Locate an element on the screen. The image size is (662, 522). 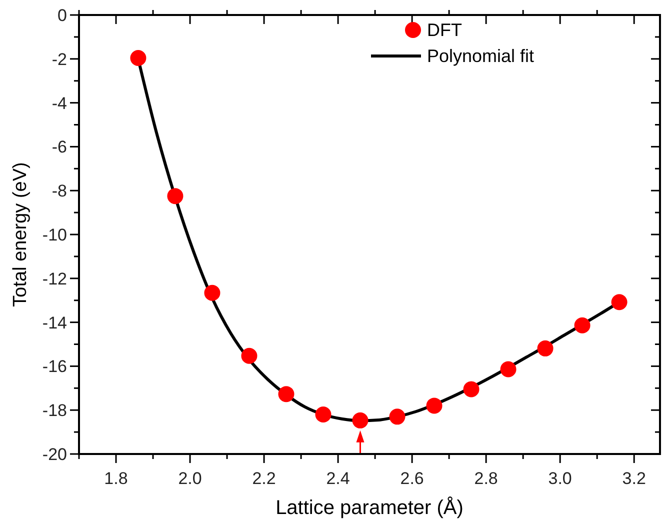
y-tick-label: -20 is located at coordinates (54, 454).